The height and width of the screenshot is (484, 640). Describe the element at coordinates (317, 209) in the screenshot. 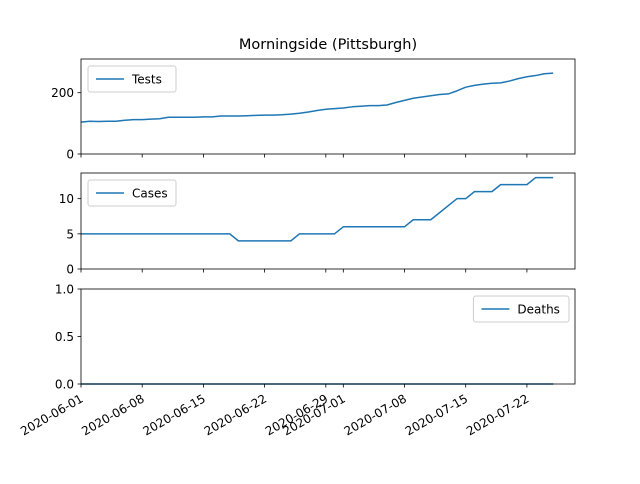

I see `series-line-cases` at that location.